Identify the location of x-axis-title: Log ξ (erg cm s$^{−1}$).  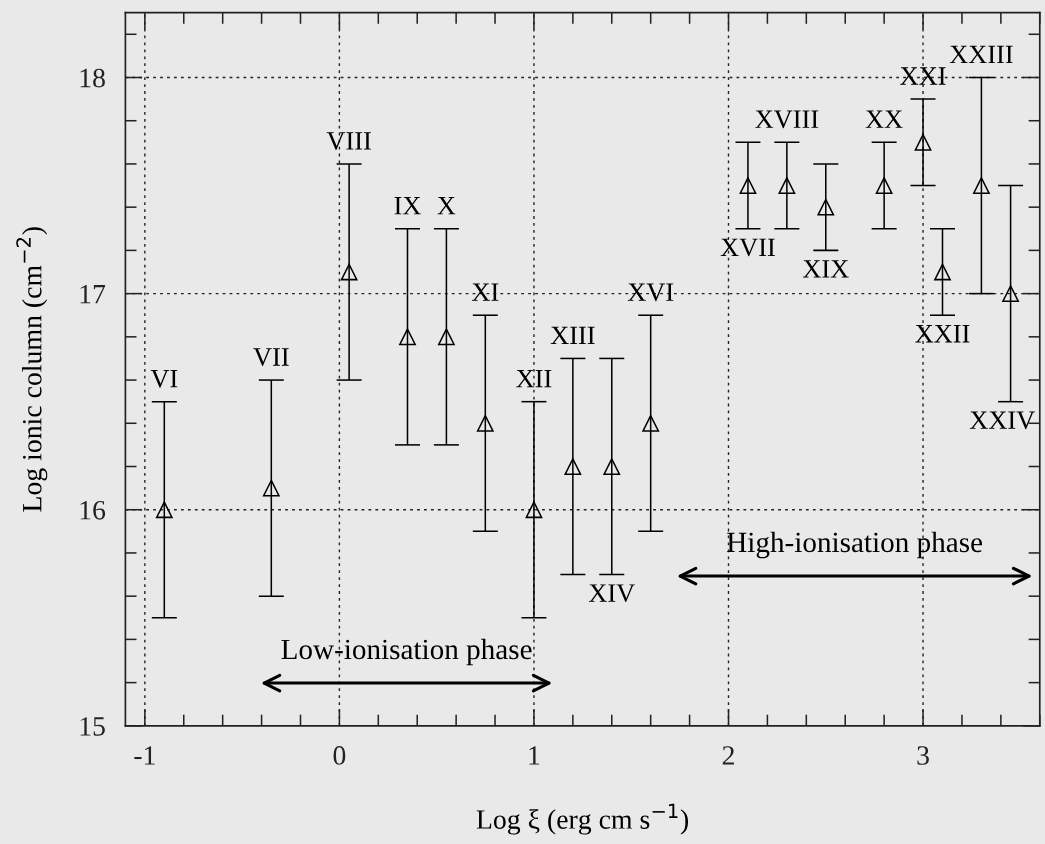
(582, 819).